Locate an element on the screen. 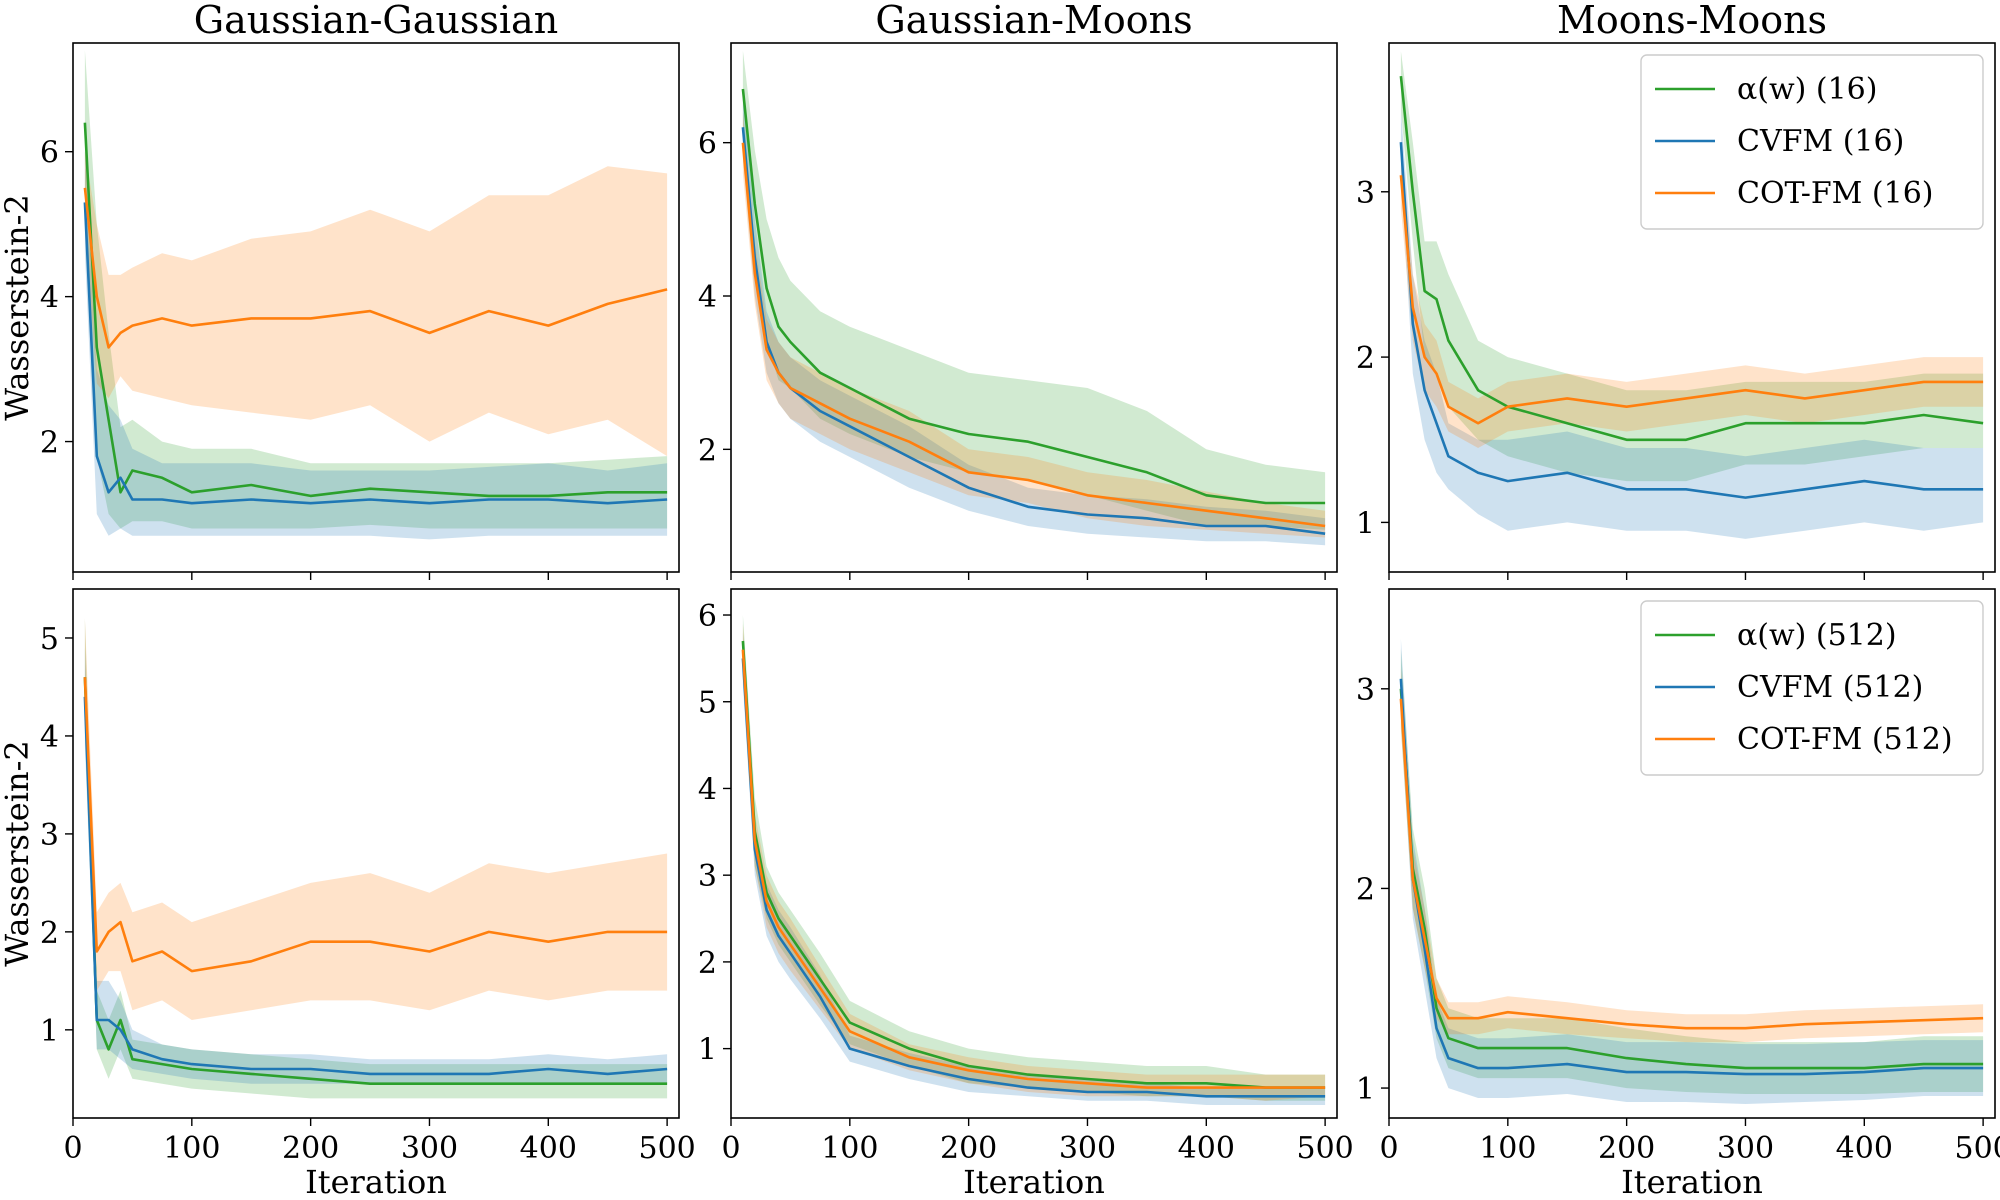 The height and width of the screenshot is (1200, 2000). panel-title: Moons-Moons is located at coordinates (1692, 21).